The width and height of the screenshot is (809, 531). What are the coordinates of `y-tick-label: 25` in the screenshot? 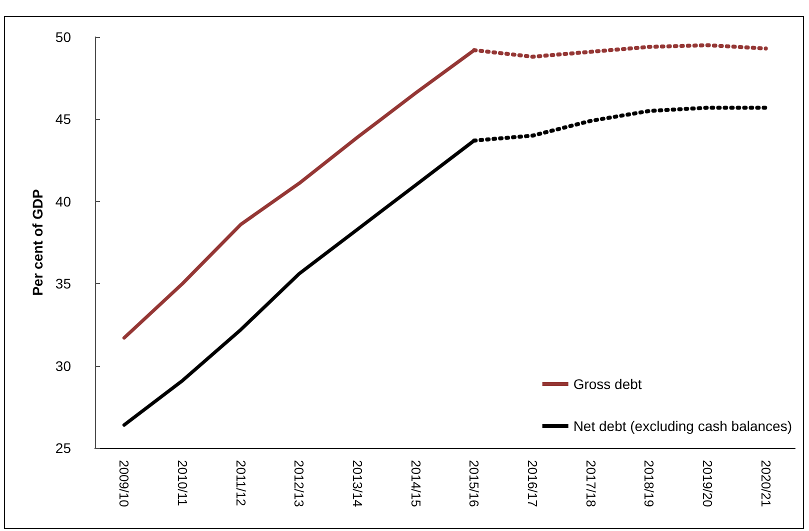 It's located at (63, 448).